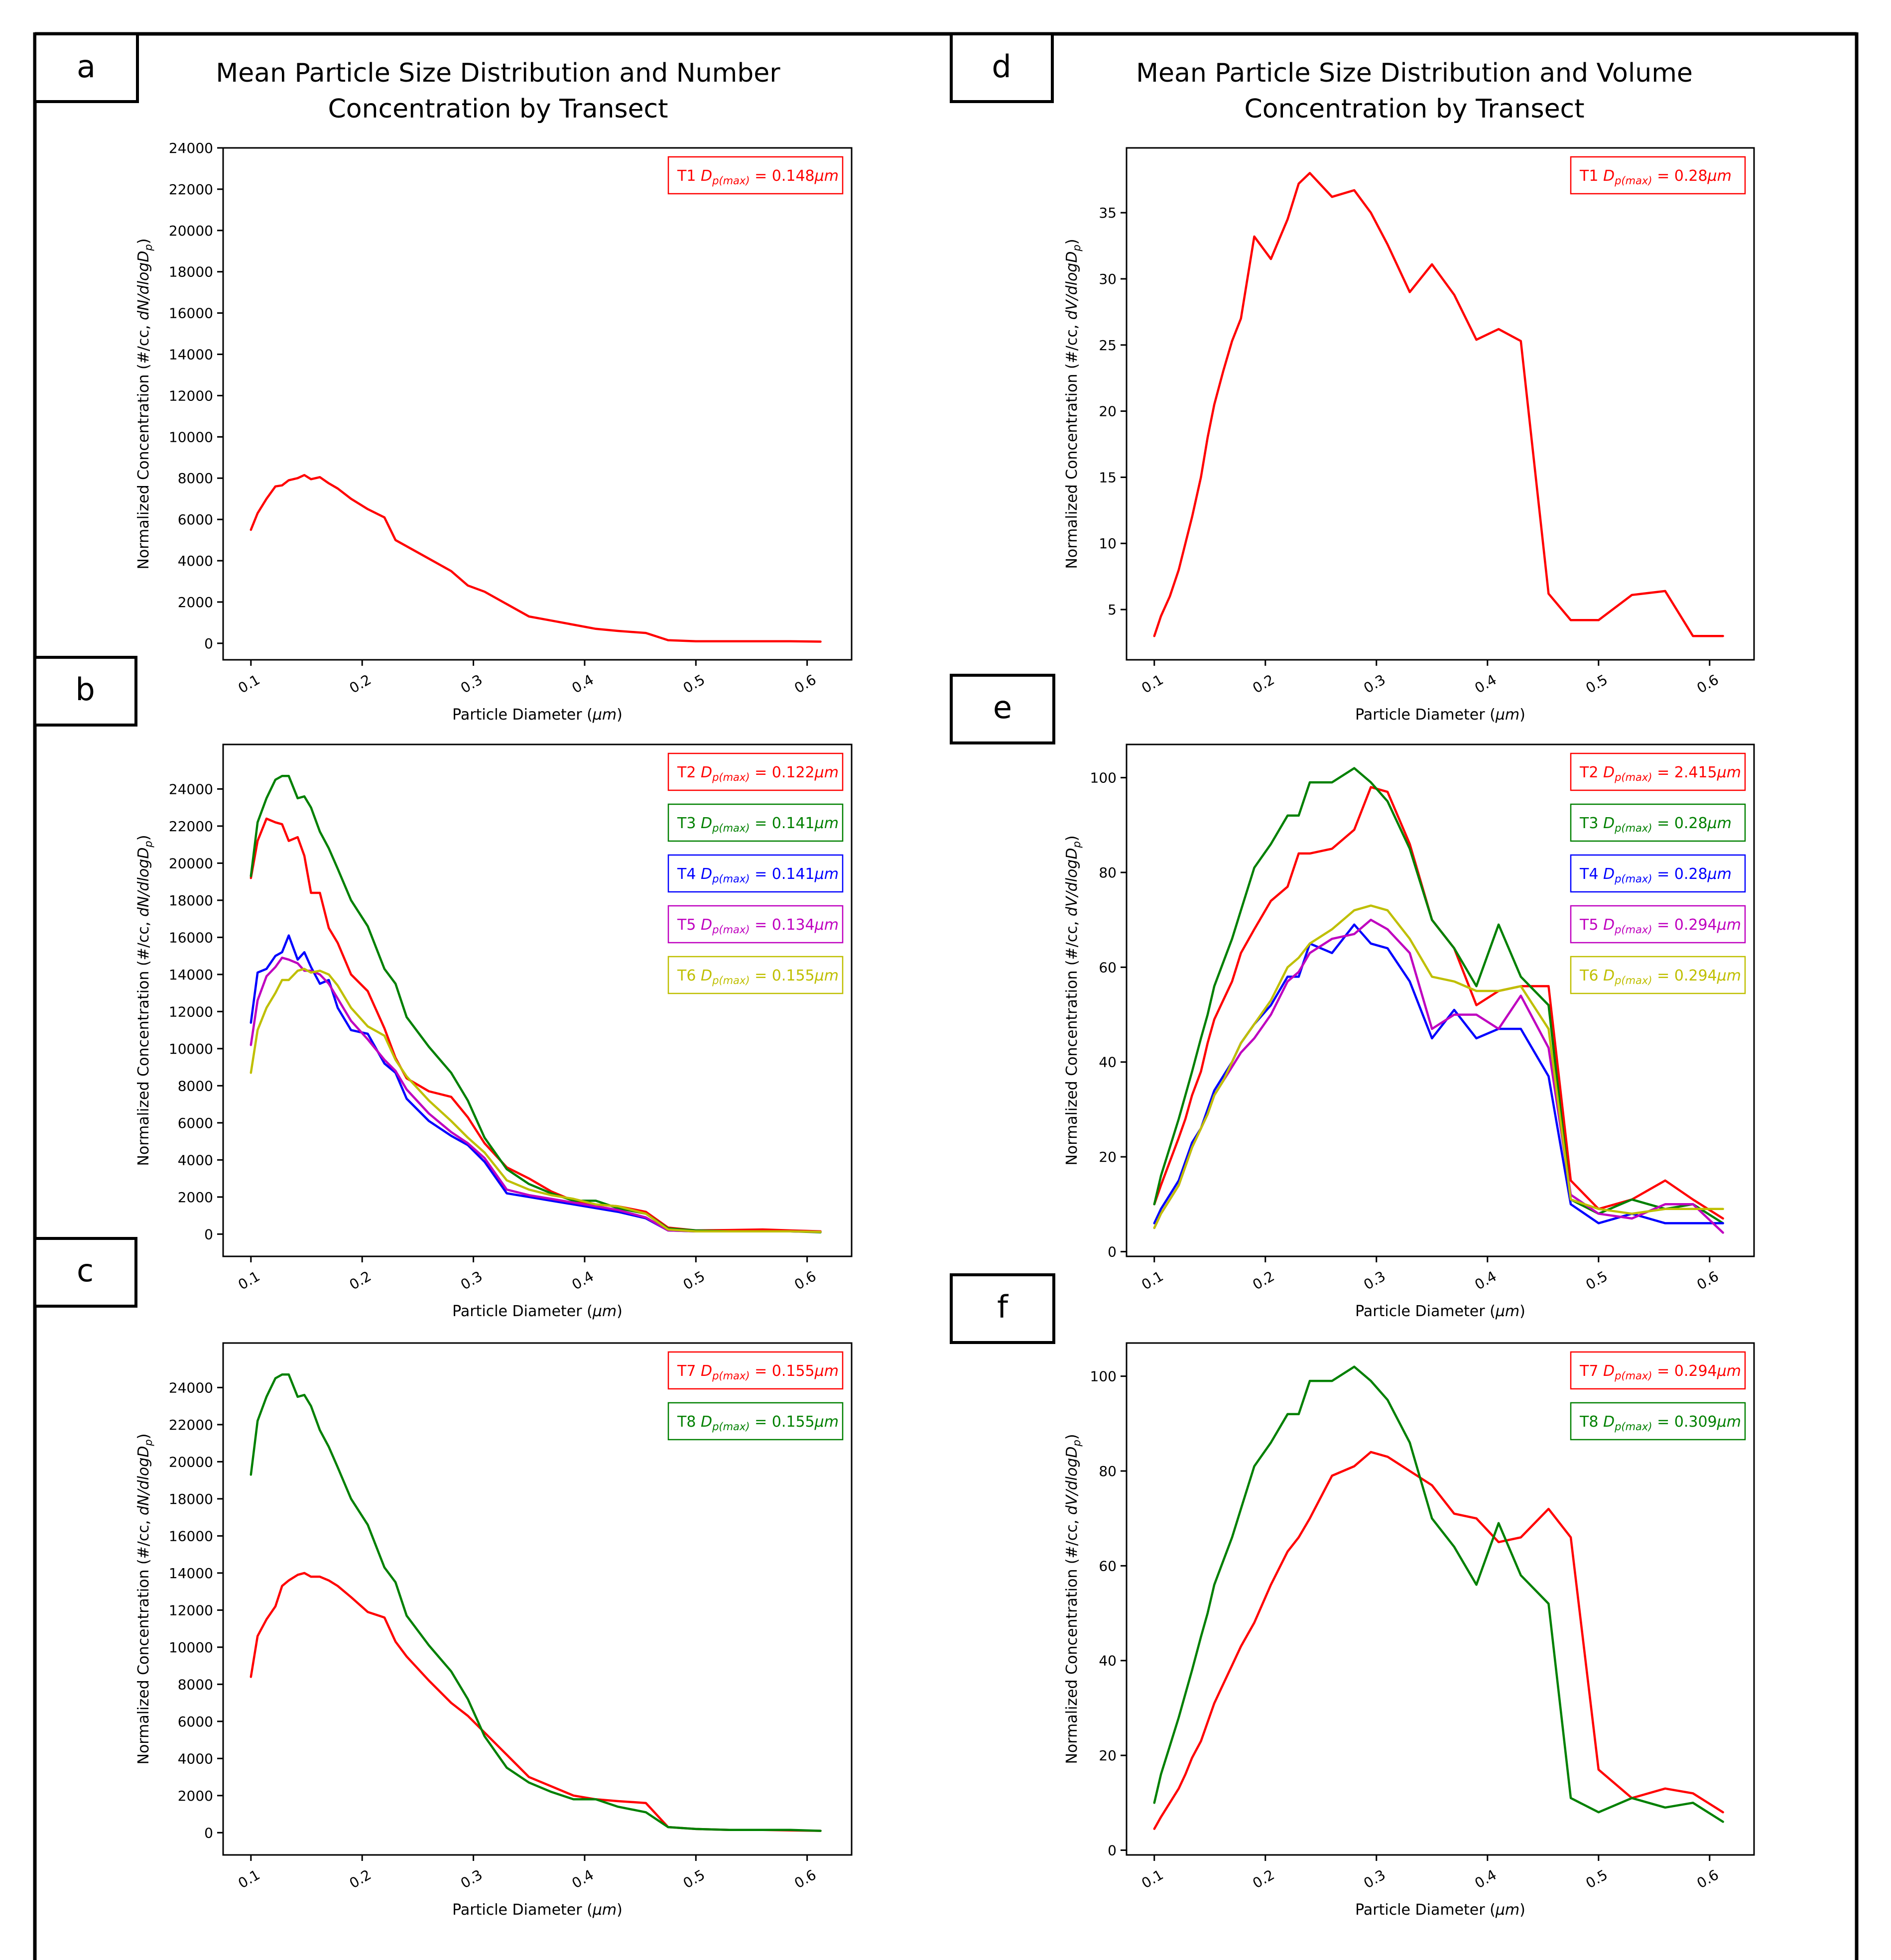  What do you see at coordinates (471, 684) in the screenshot?
I see `x-tick-label-a-2: 0.3` at bounding box center [471, 684].